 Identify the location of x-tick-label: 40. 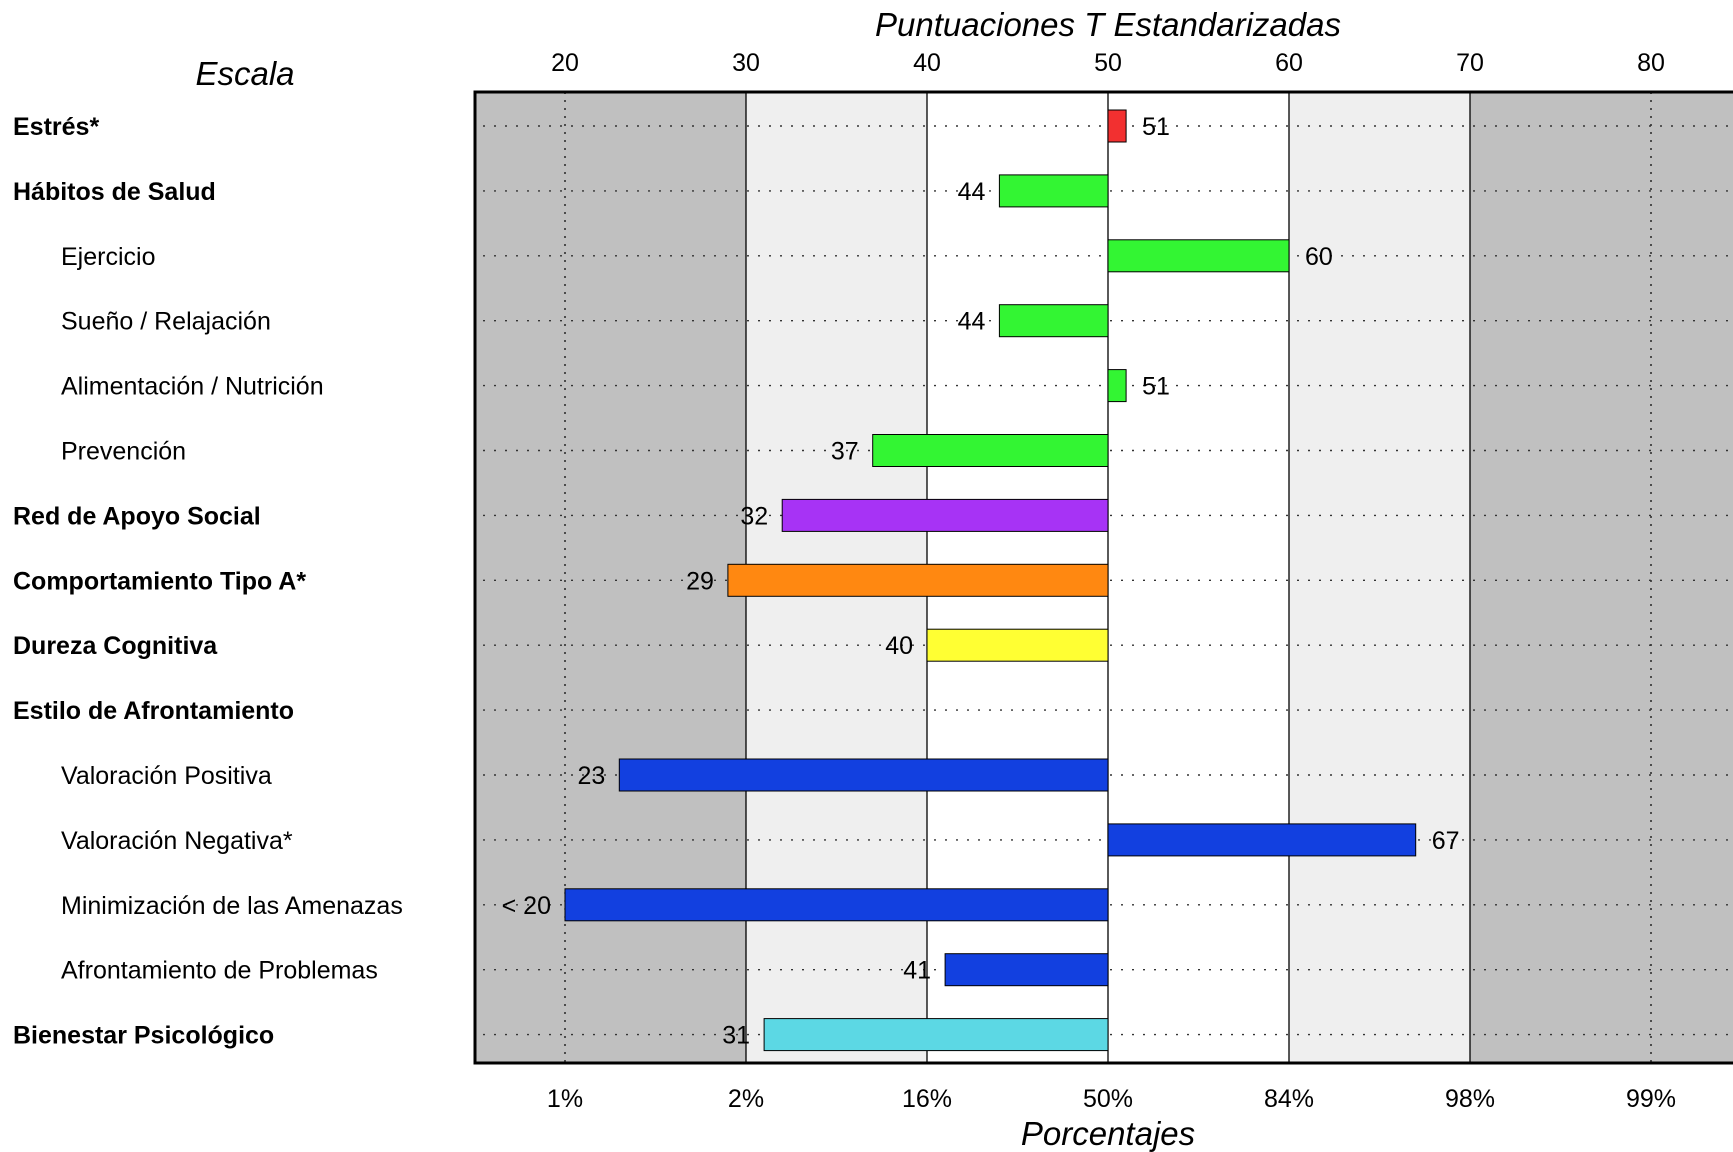
(927, 63).